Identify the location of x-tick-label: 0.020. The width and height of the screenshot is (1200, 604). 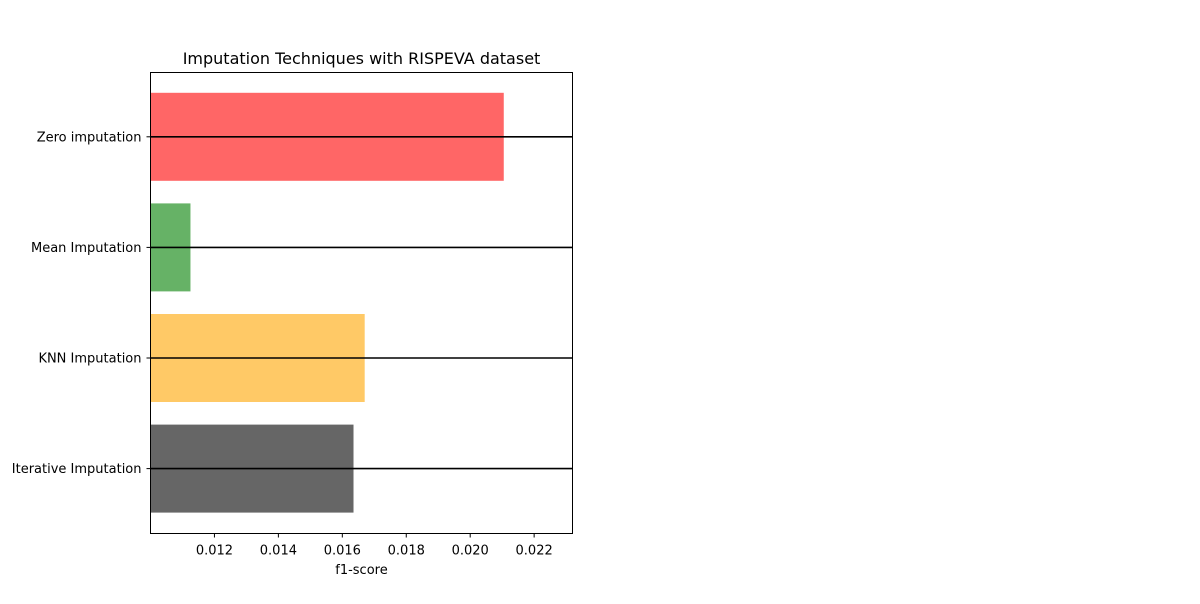
(470, 551).